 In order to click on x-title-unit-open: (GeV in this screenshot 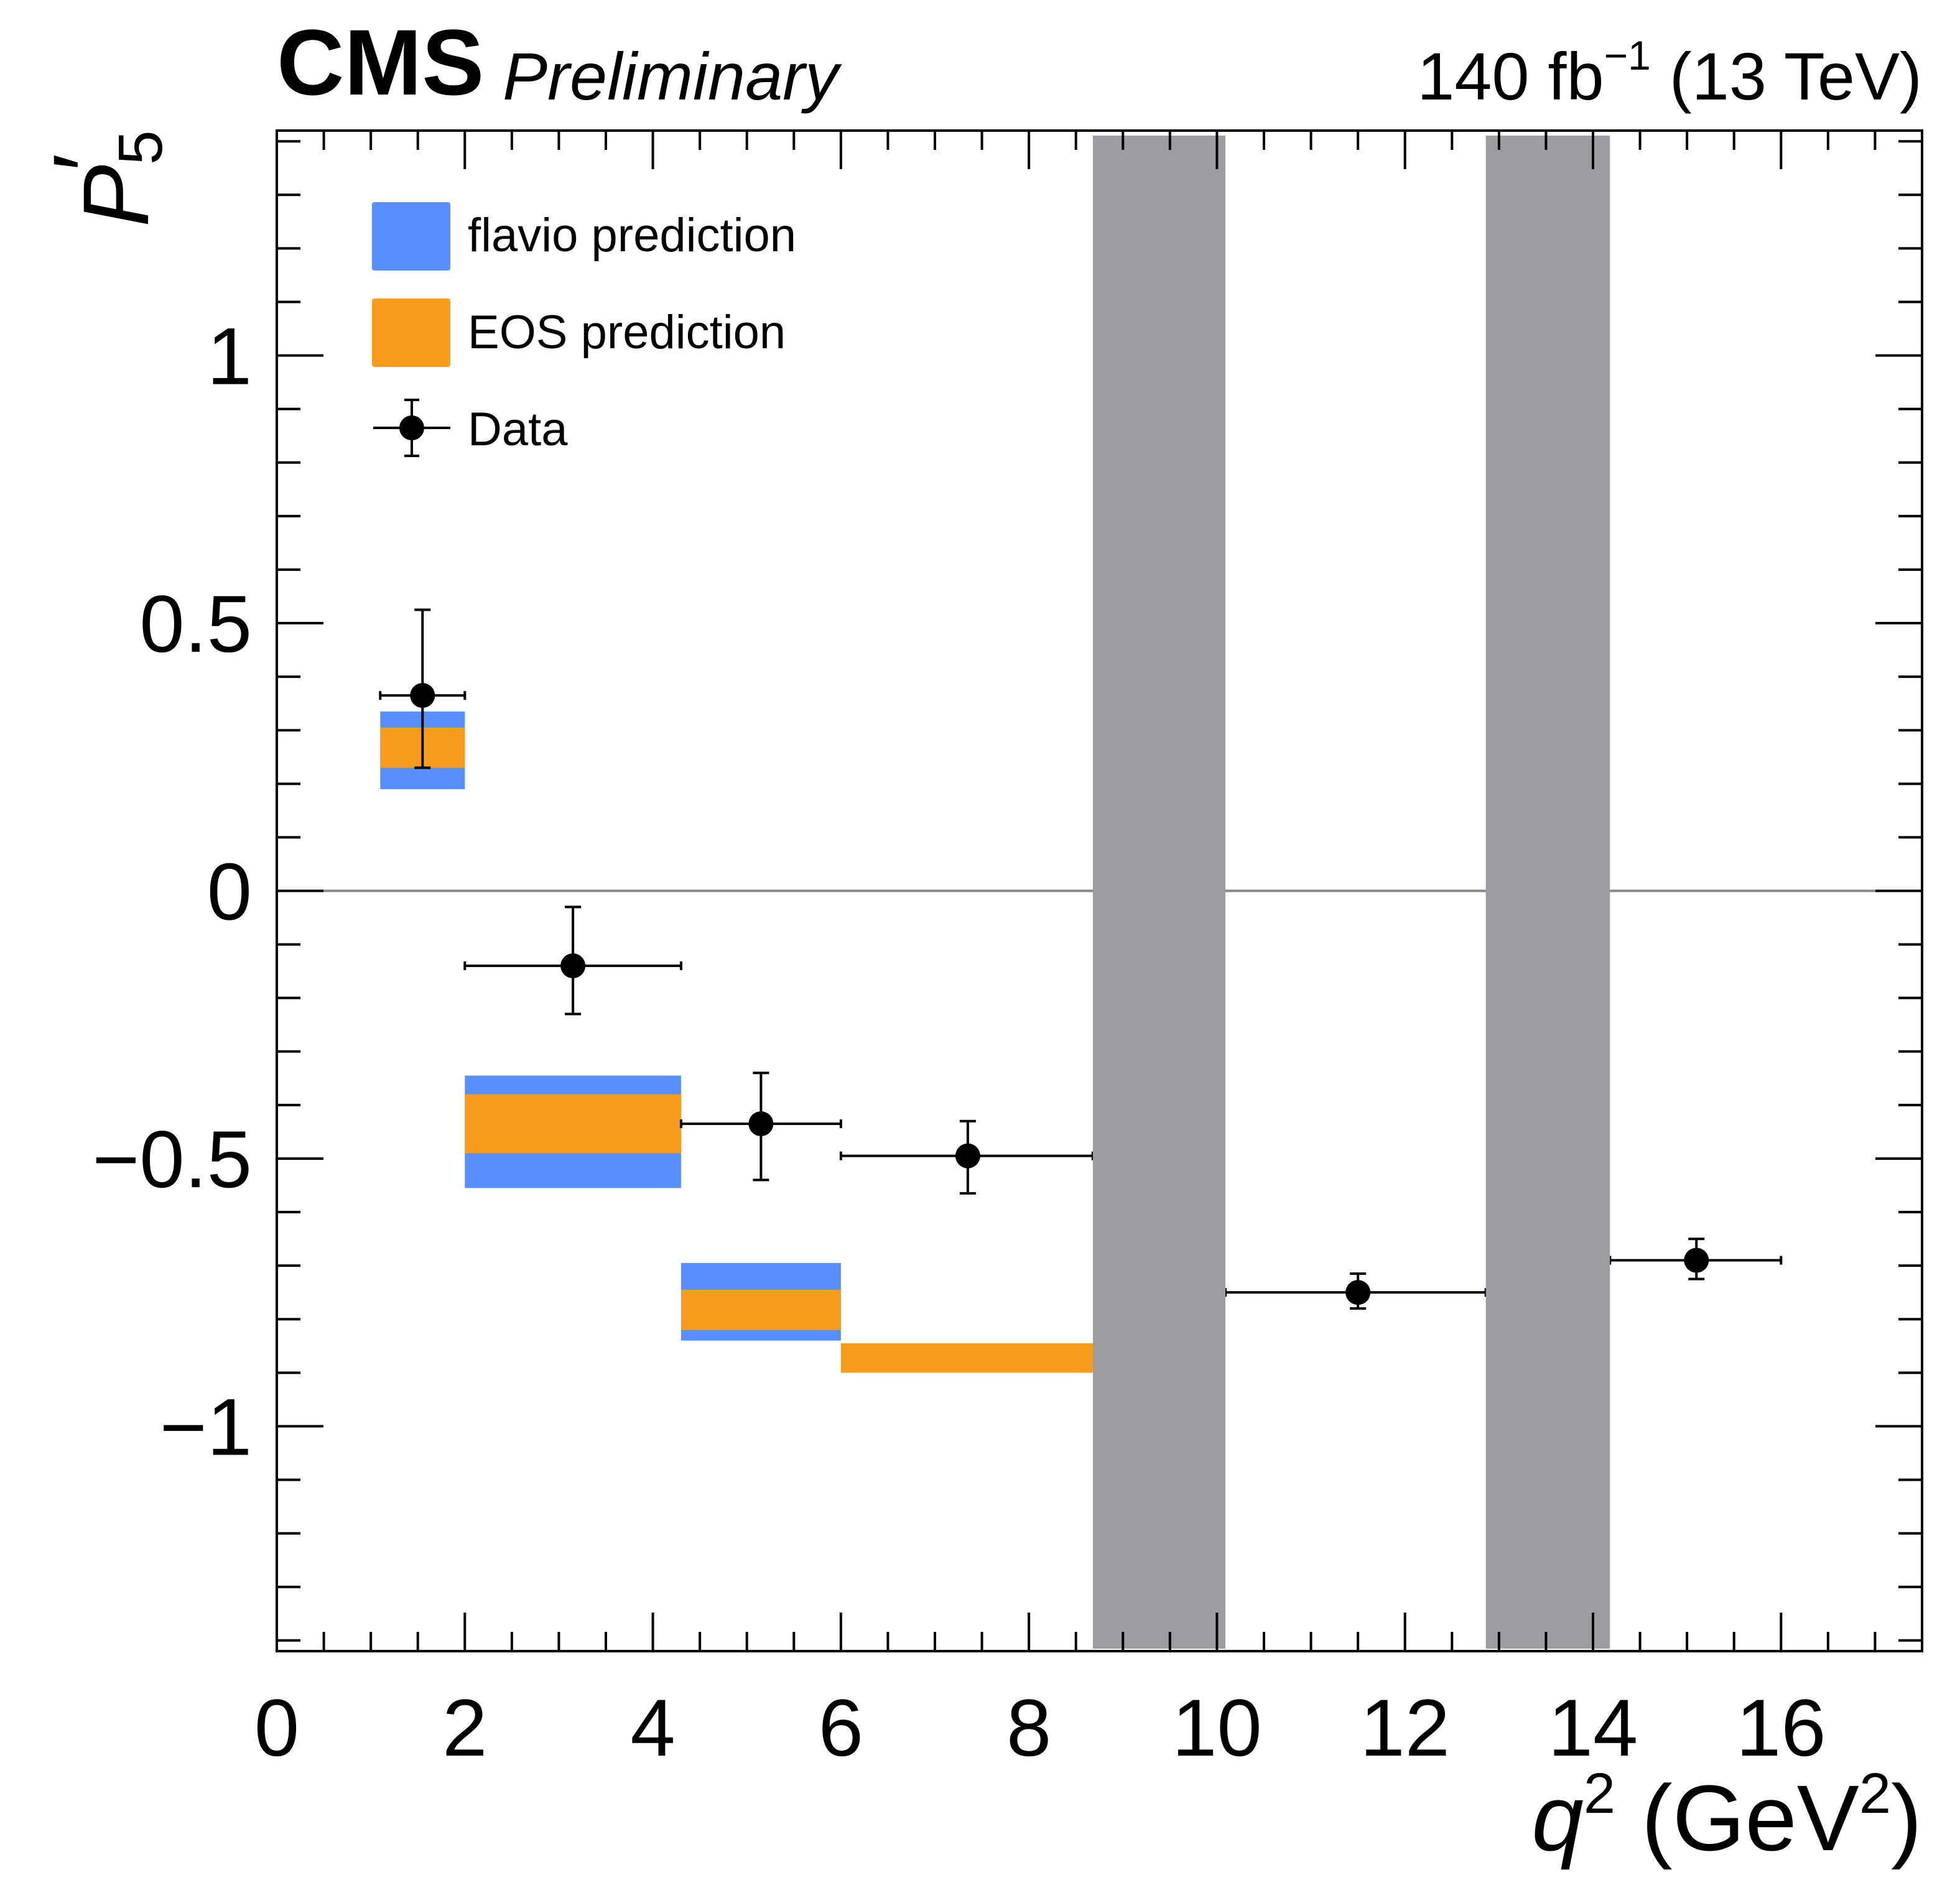, I will do `click(1737, 1818)`.